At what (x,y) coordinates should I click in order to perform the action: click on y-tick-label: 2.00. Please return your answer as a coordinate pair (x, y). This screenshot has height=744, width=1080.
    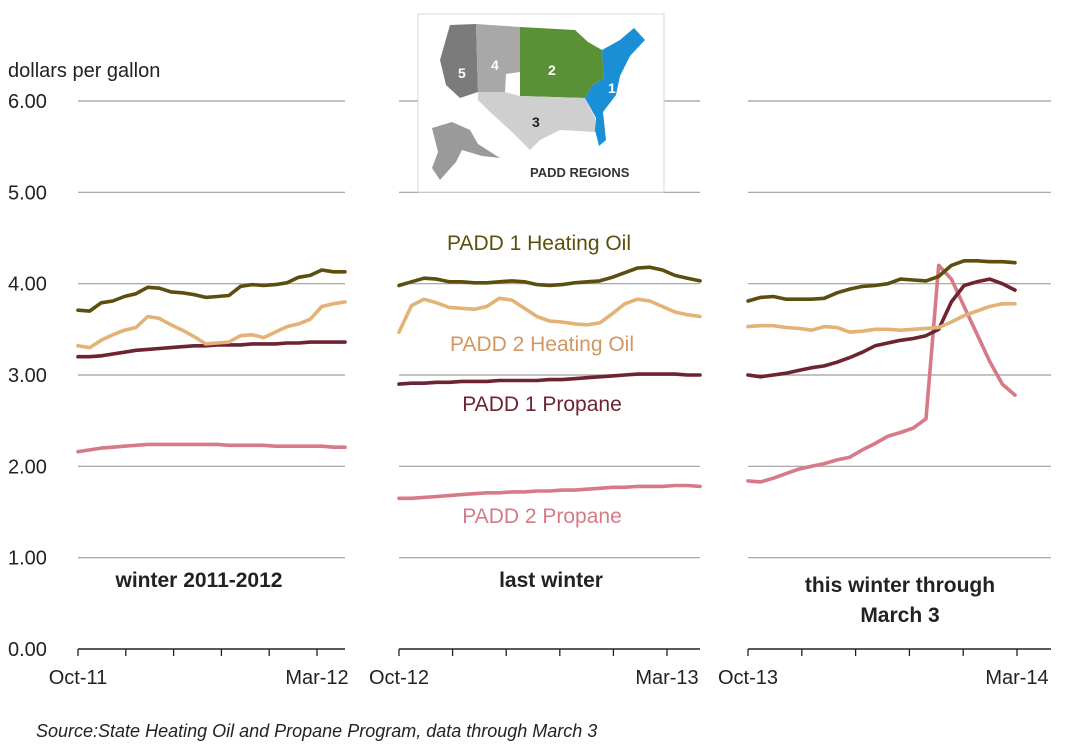
    Looking at the image, I should click on (27, 467).